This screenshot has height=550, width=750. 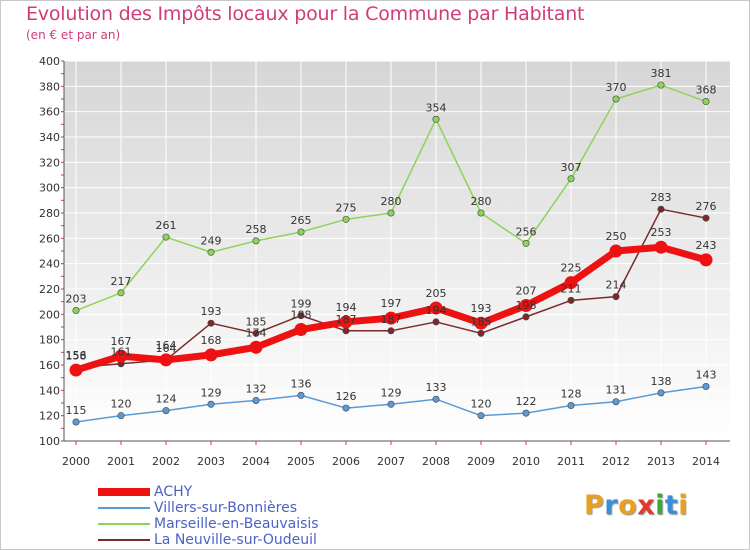 I want to click on data-label-la-neuville-sur-oudeuil: 193, so click(x=211, y=311).